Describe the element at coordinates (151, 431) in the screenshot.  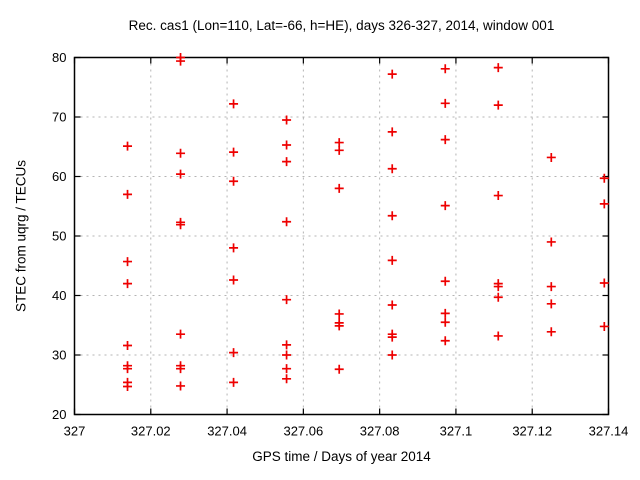
I see `x-tick-label: 327.02` at that location.